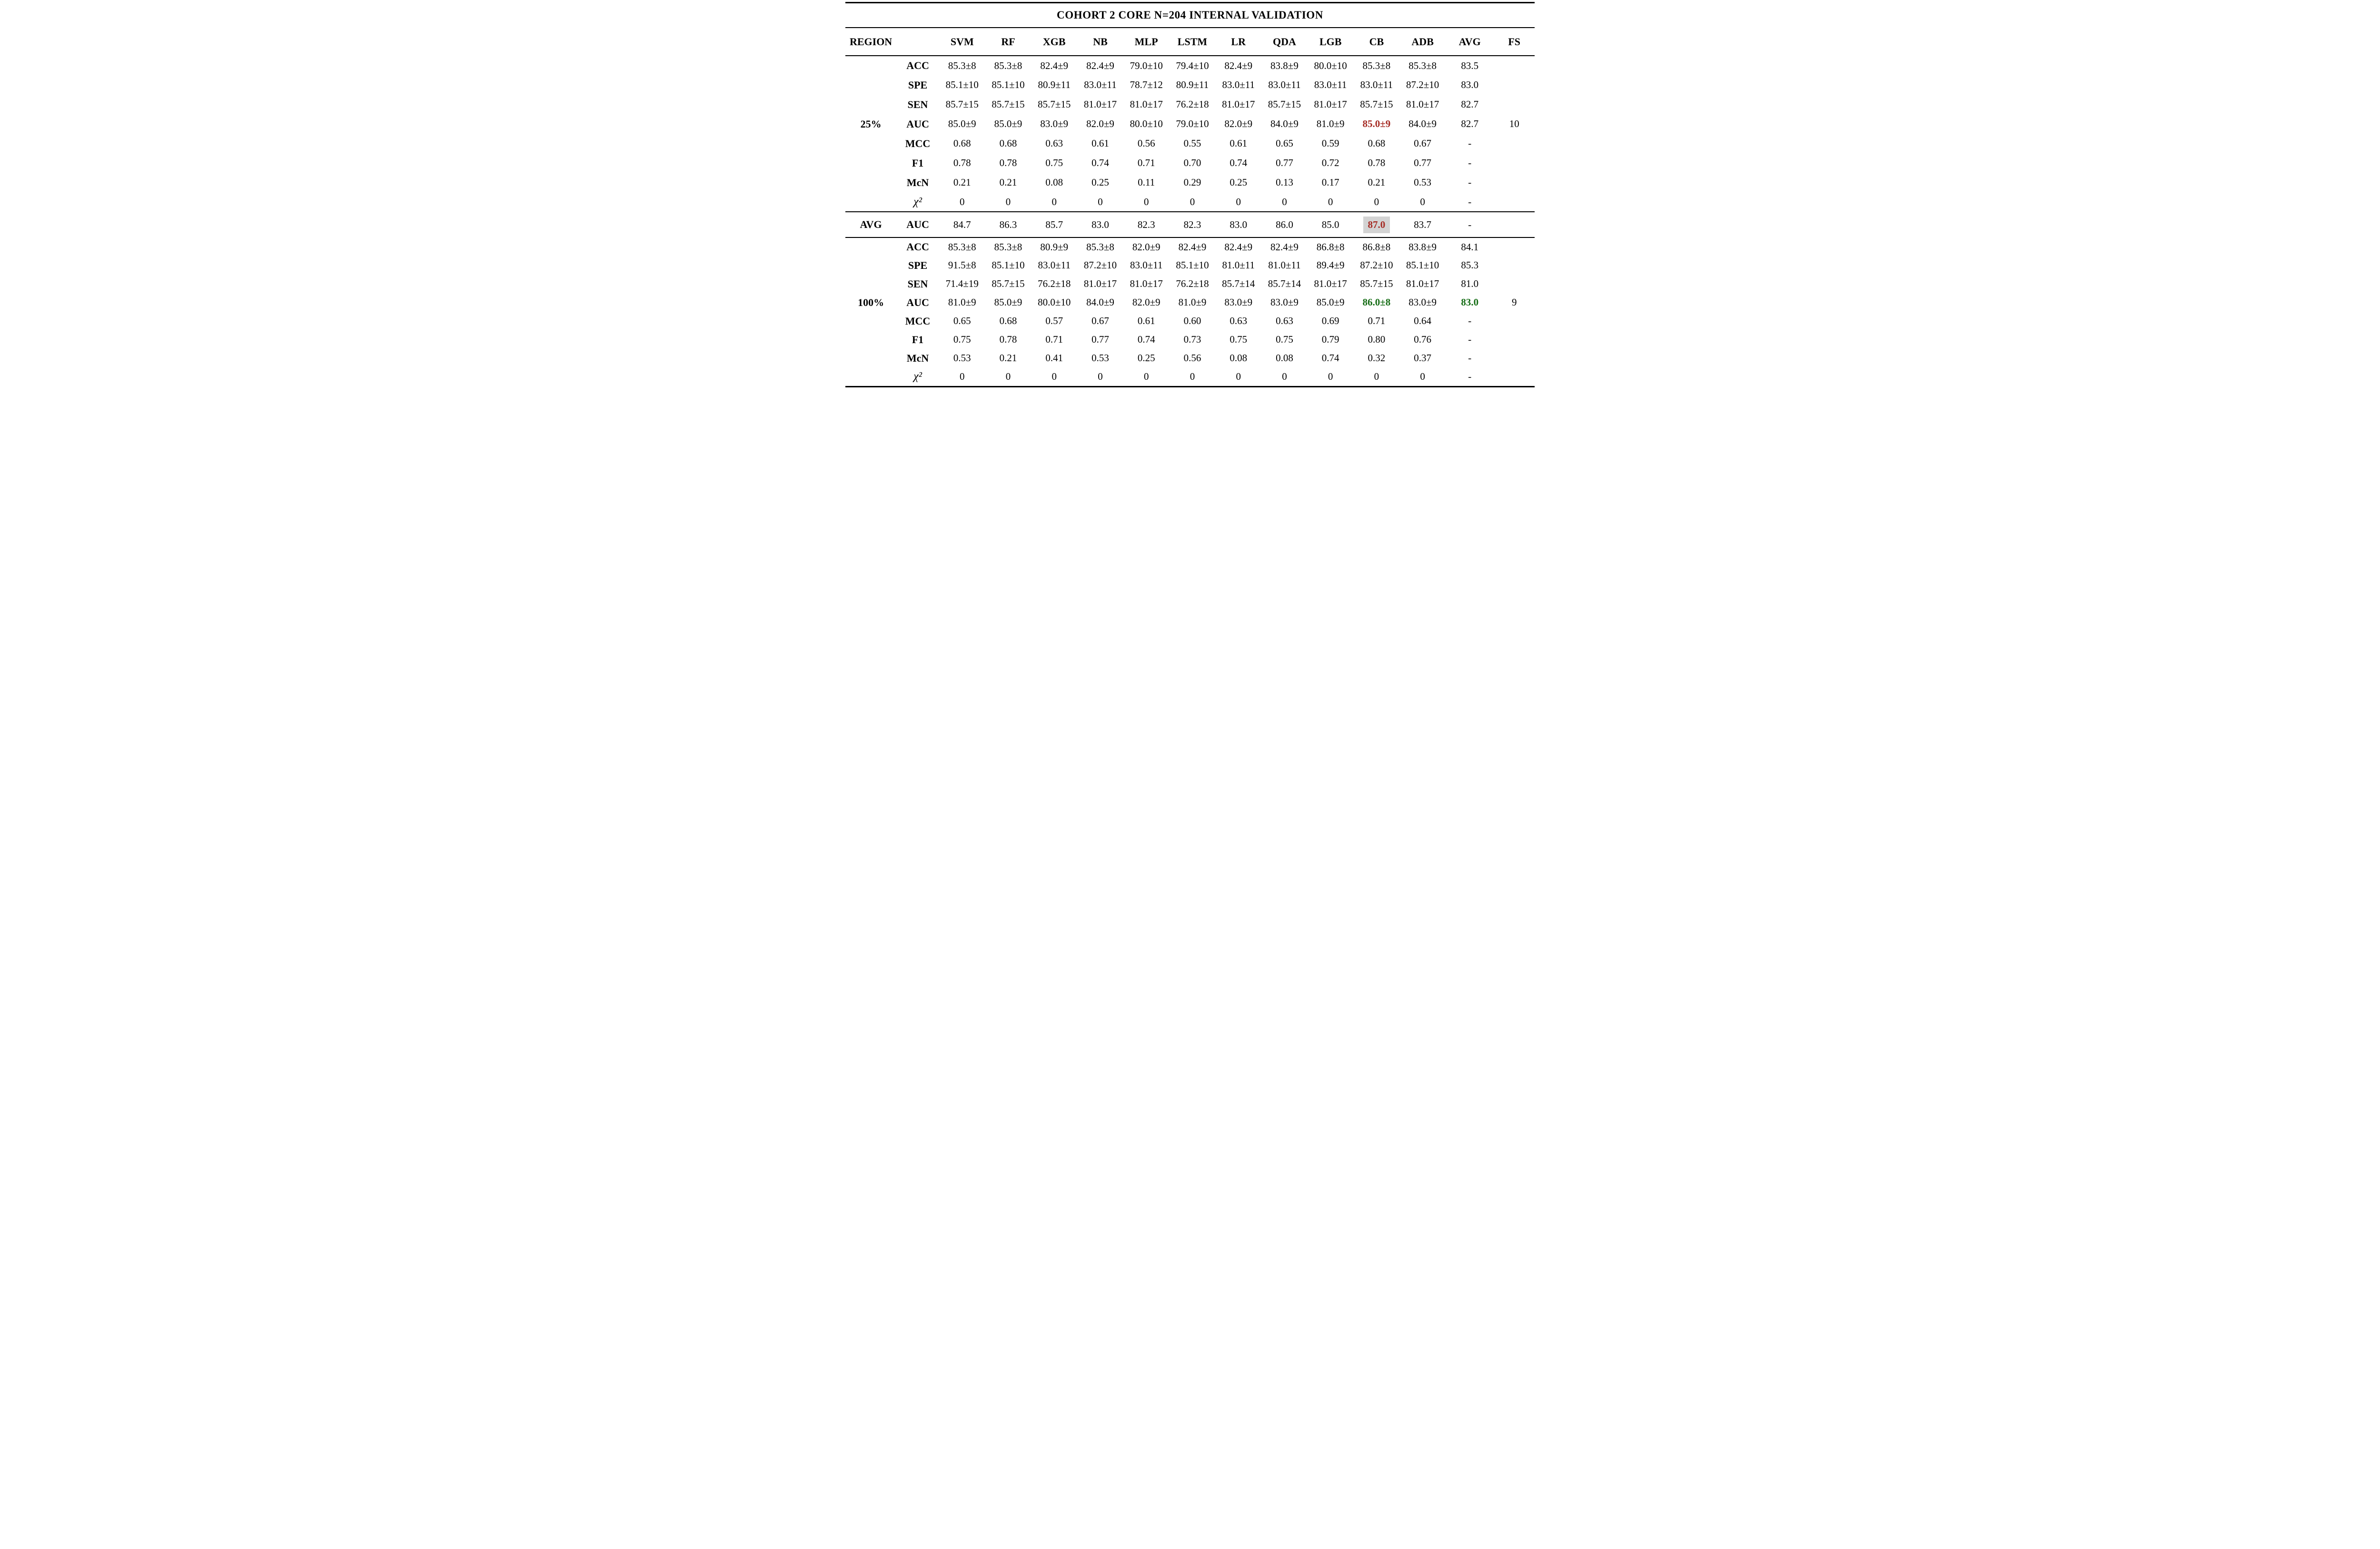  What do you see at coordinates (1192, 41) in the screenshot?
I see `column-header-lstm: LSTM` at bounding box center [1192, 41].